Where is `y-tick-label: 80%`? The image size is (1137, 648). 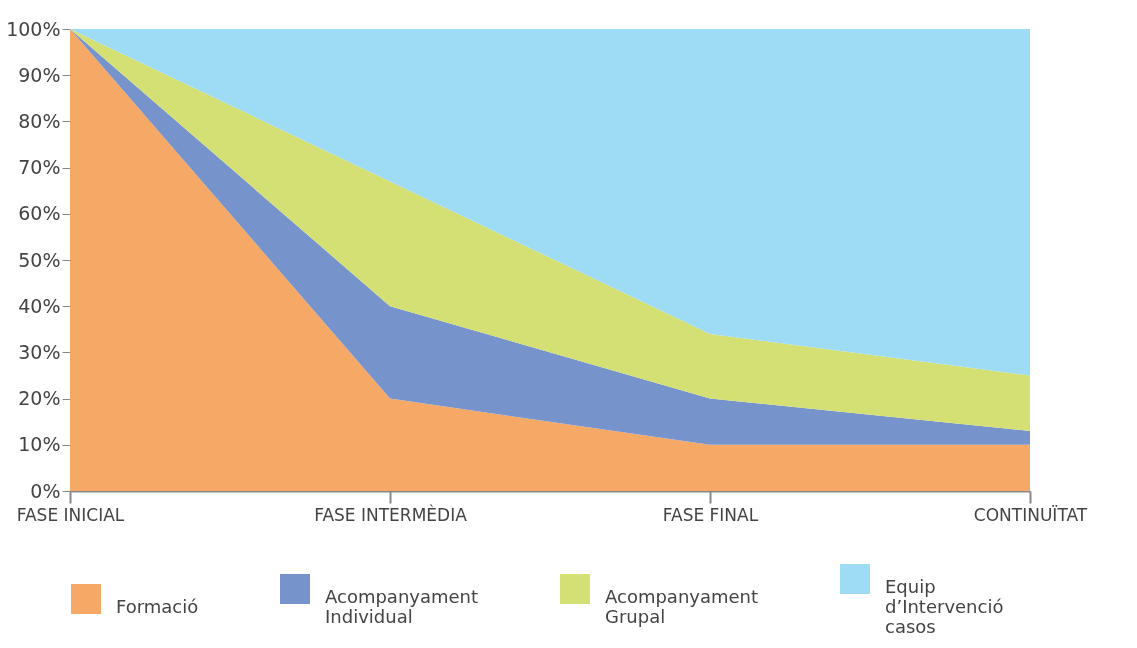 y-tick-label: 80% is located at coordinates (39, 120).